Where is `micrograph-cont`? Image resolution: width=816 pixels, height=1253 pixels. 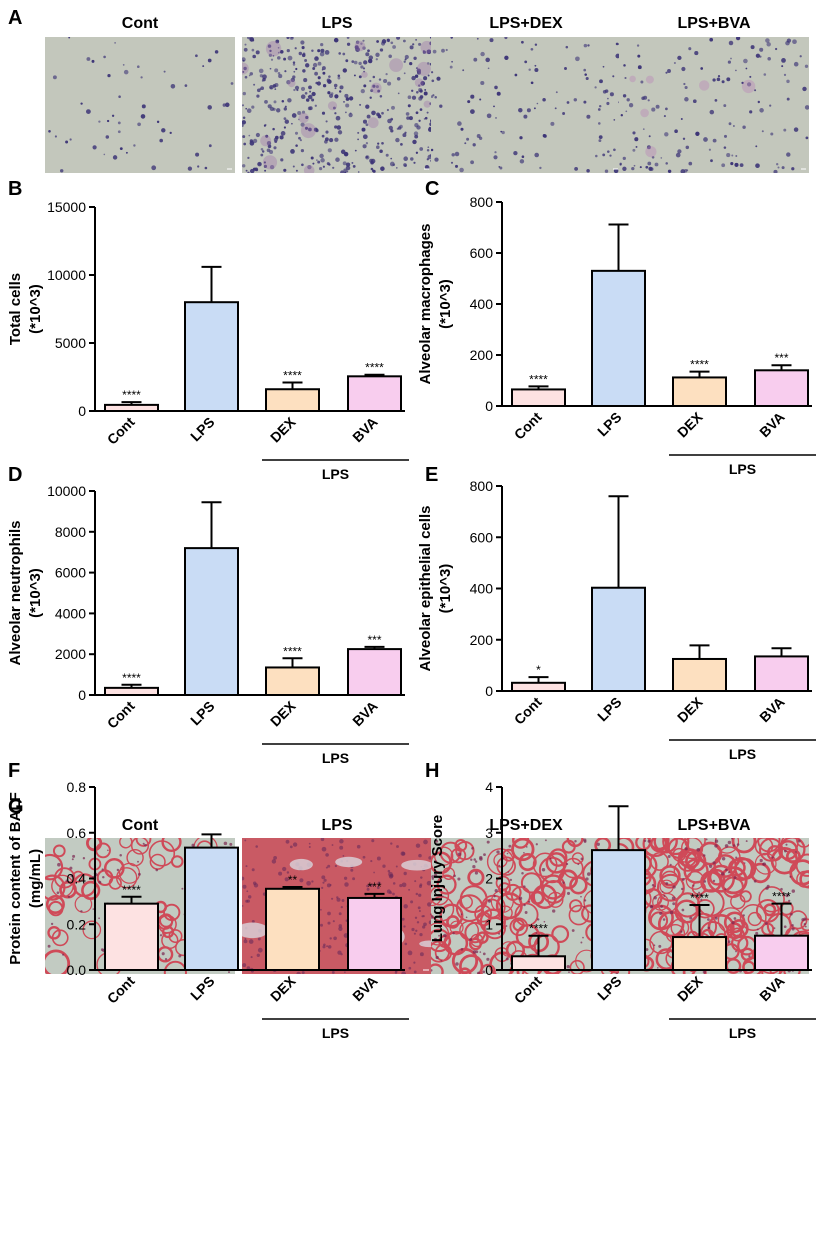
micrograph-cont is located at coordinates (140, 105).